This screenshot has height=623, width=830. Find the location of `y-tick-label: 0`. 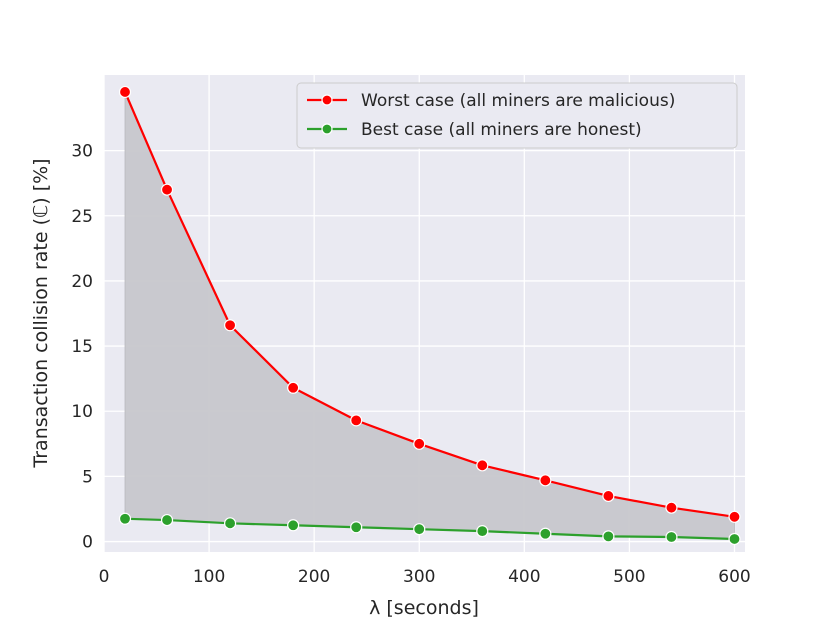

y-tick-label: 0 is located at coordinates (87, 543).